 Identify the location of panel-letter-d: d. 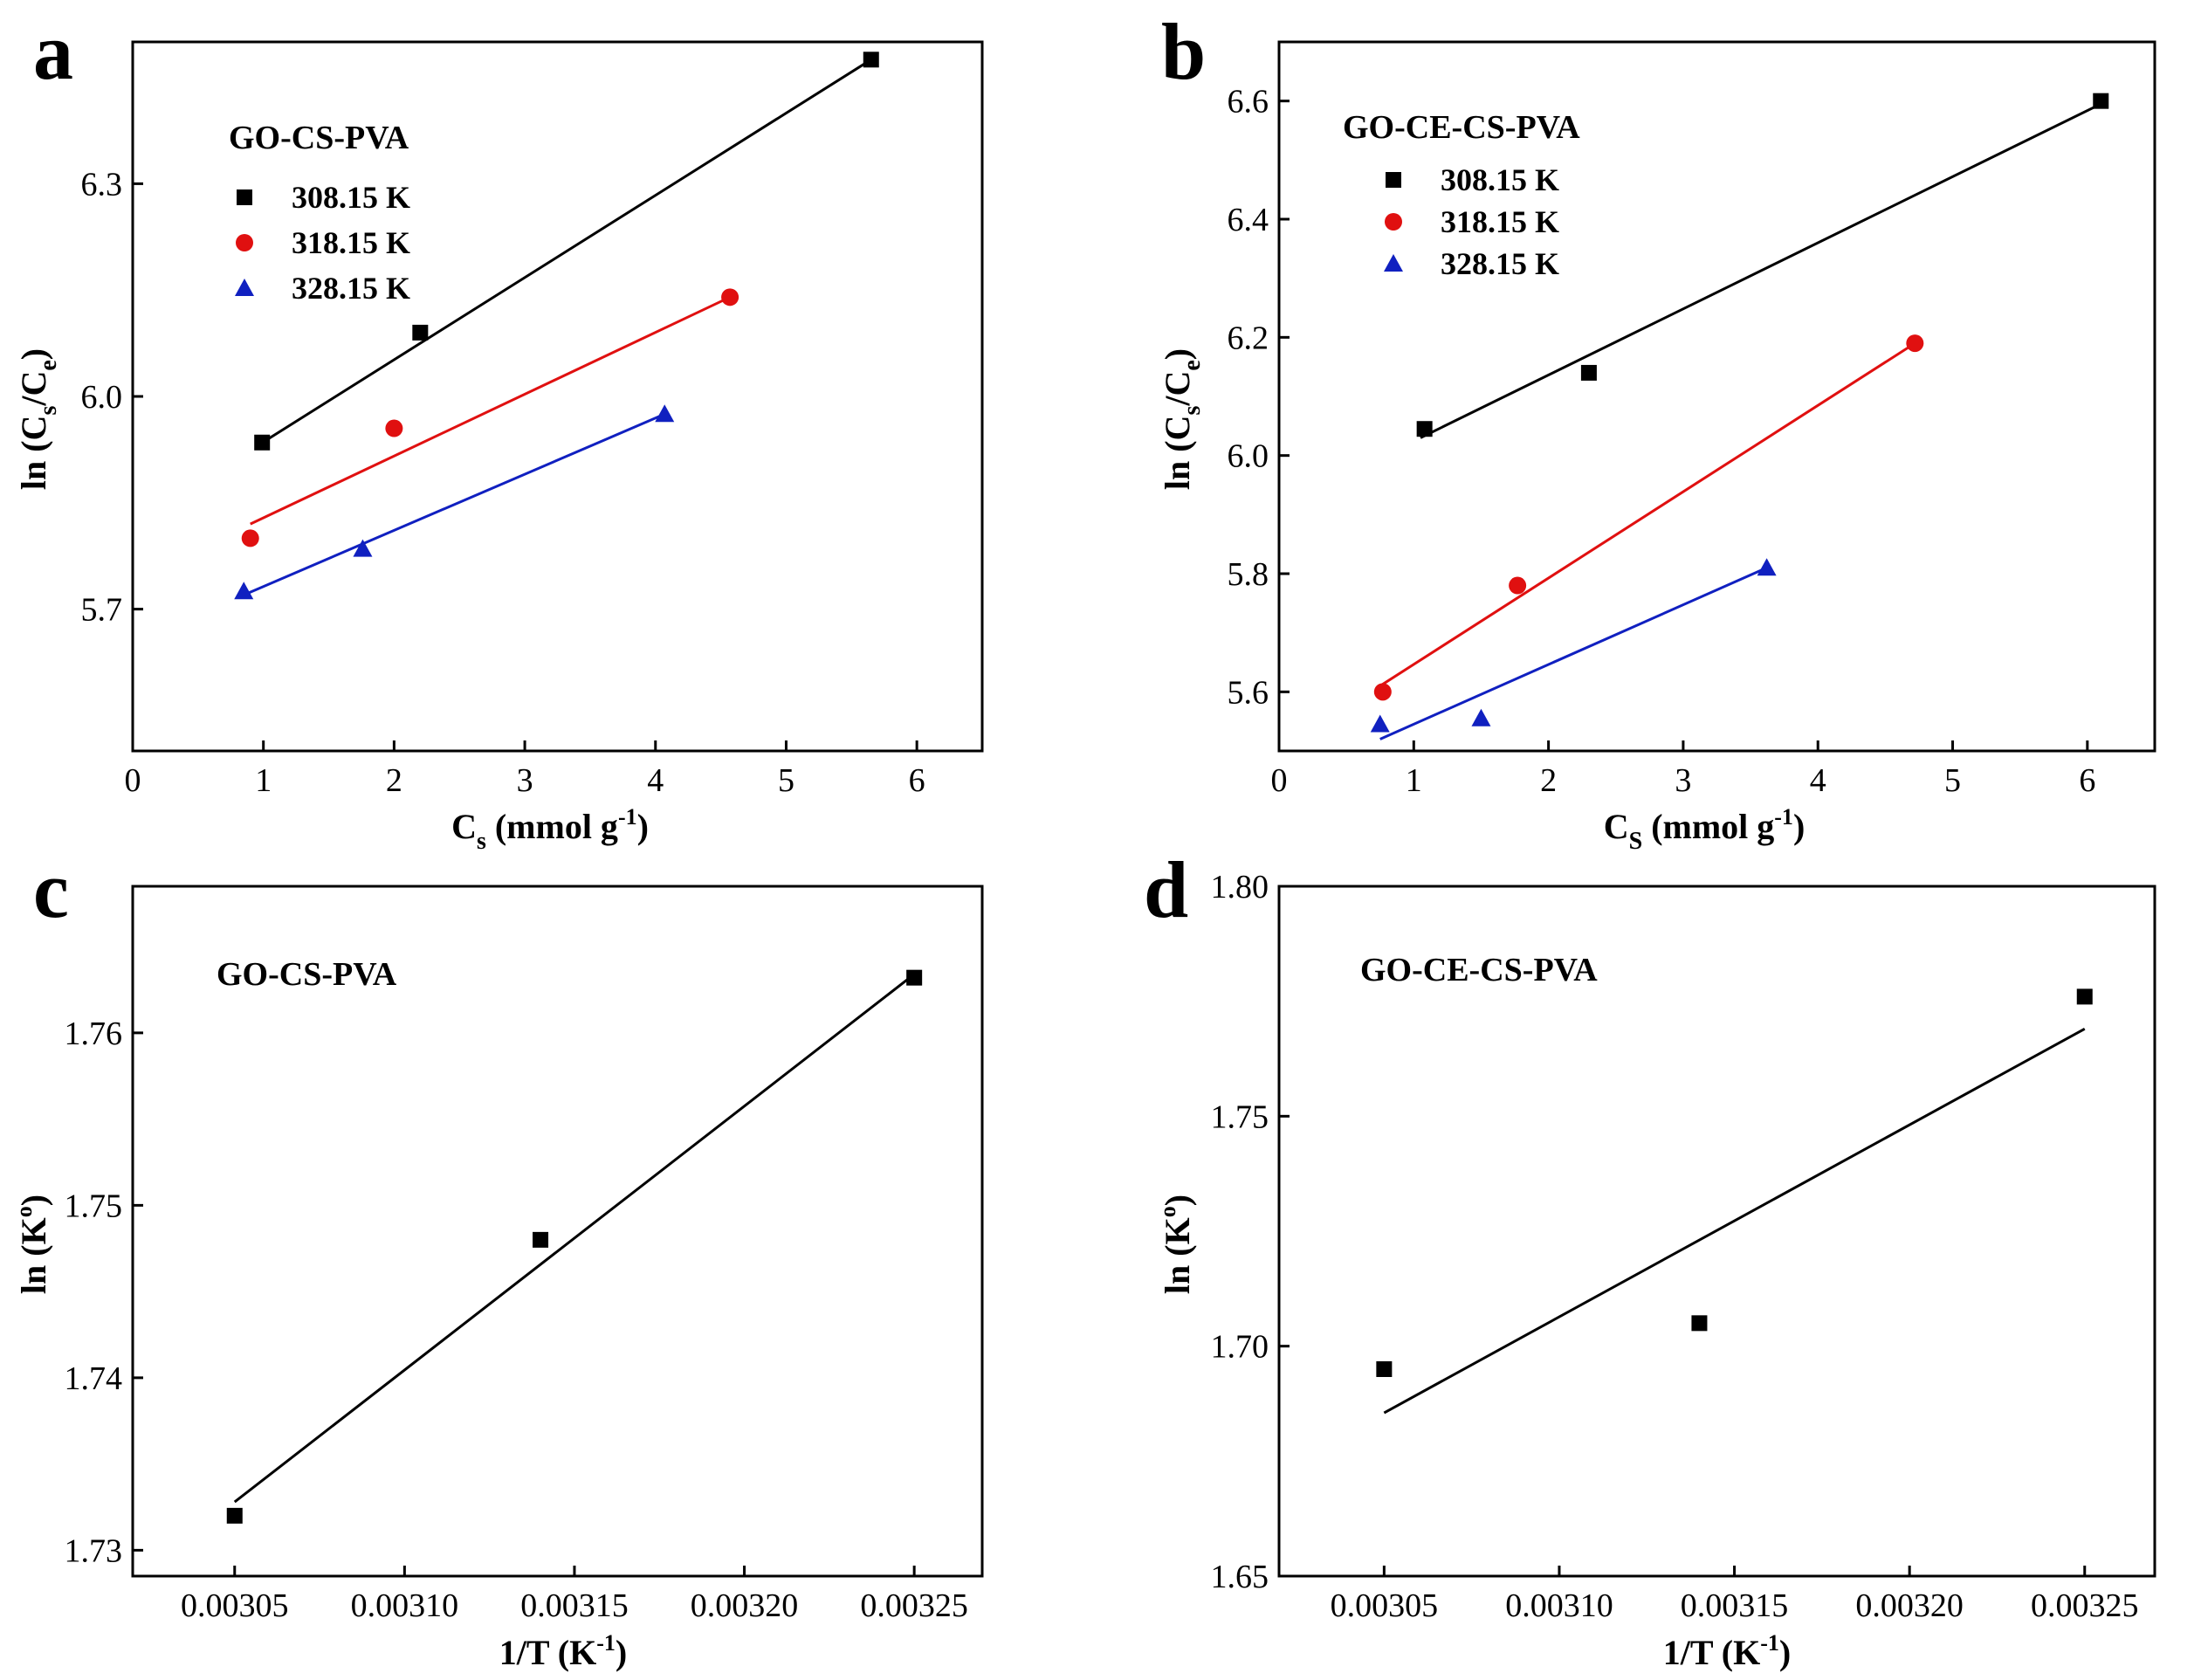
(1166, 889).